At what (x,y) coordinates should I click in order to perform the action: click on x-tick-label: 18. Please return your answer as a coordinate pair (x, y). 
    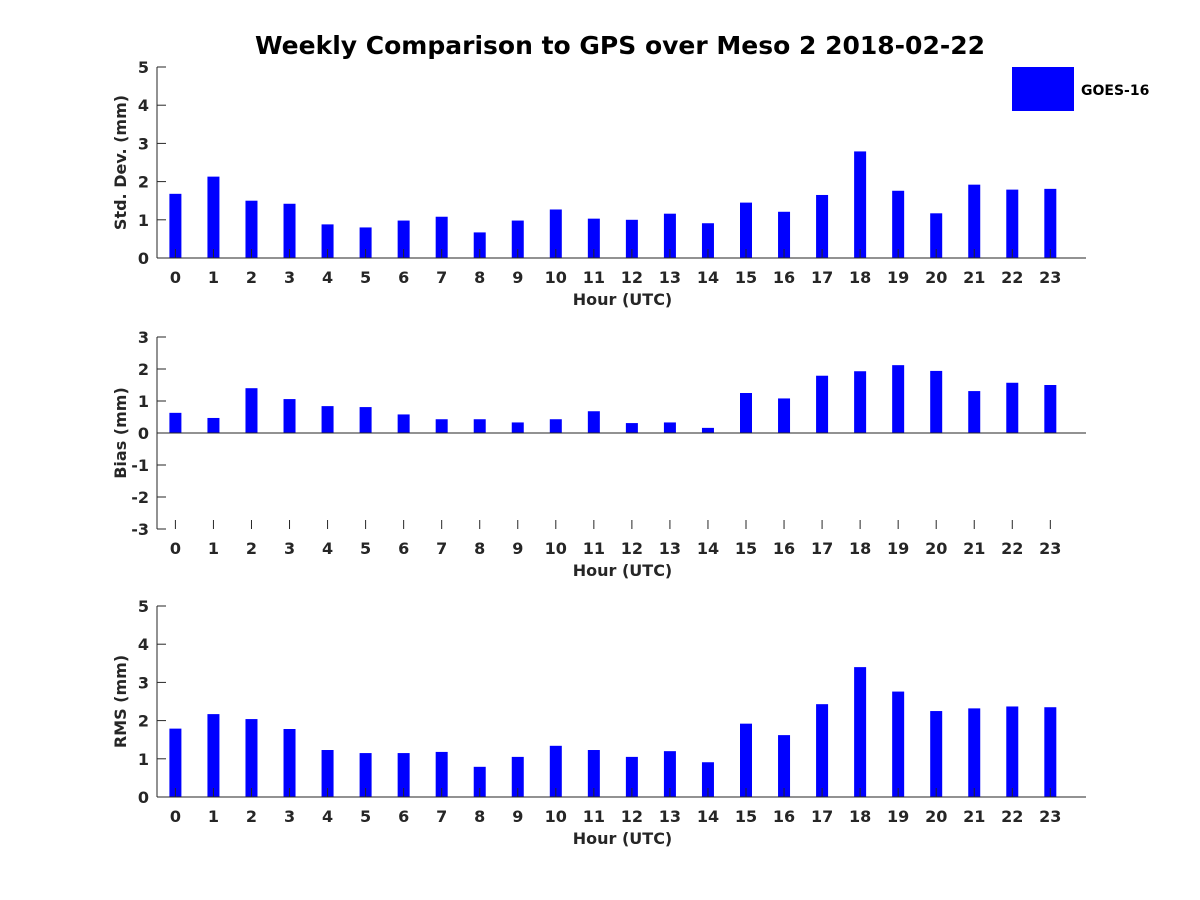
    Looking at the image, I should click on (860, 548).